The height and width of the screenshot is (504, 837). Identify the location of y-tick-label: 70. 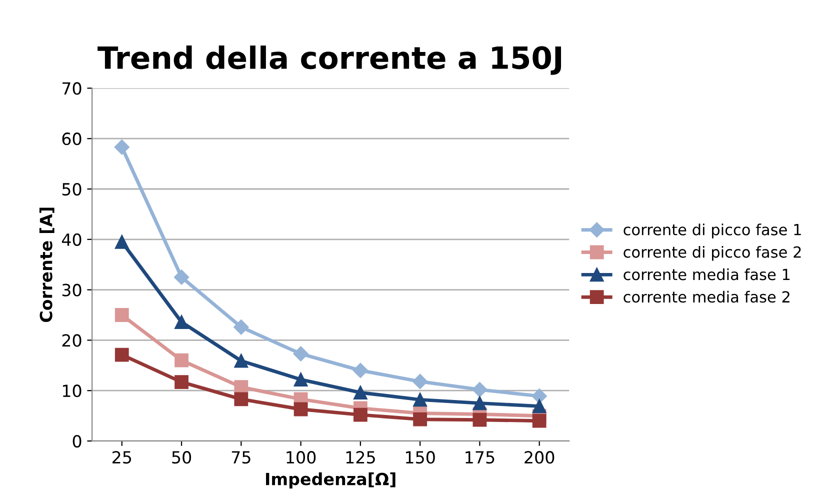
(72, 88).